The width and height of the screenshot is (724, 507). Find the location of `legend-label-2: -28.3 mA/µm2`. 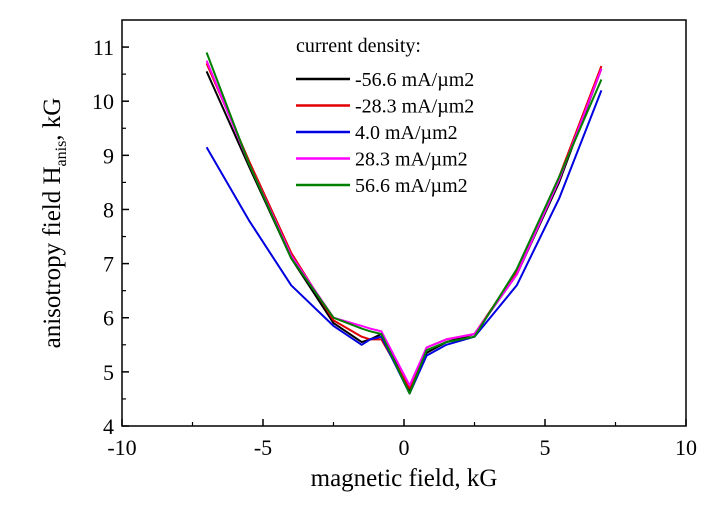

legend-label-2: -28.3 mA/µm2 is located at coordinates (414, 107).